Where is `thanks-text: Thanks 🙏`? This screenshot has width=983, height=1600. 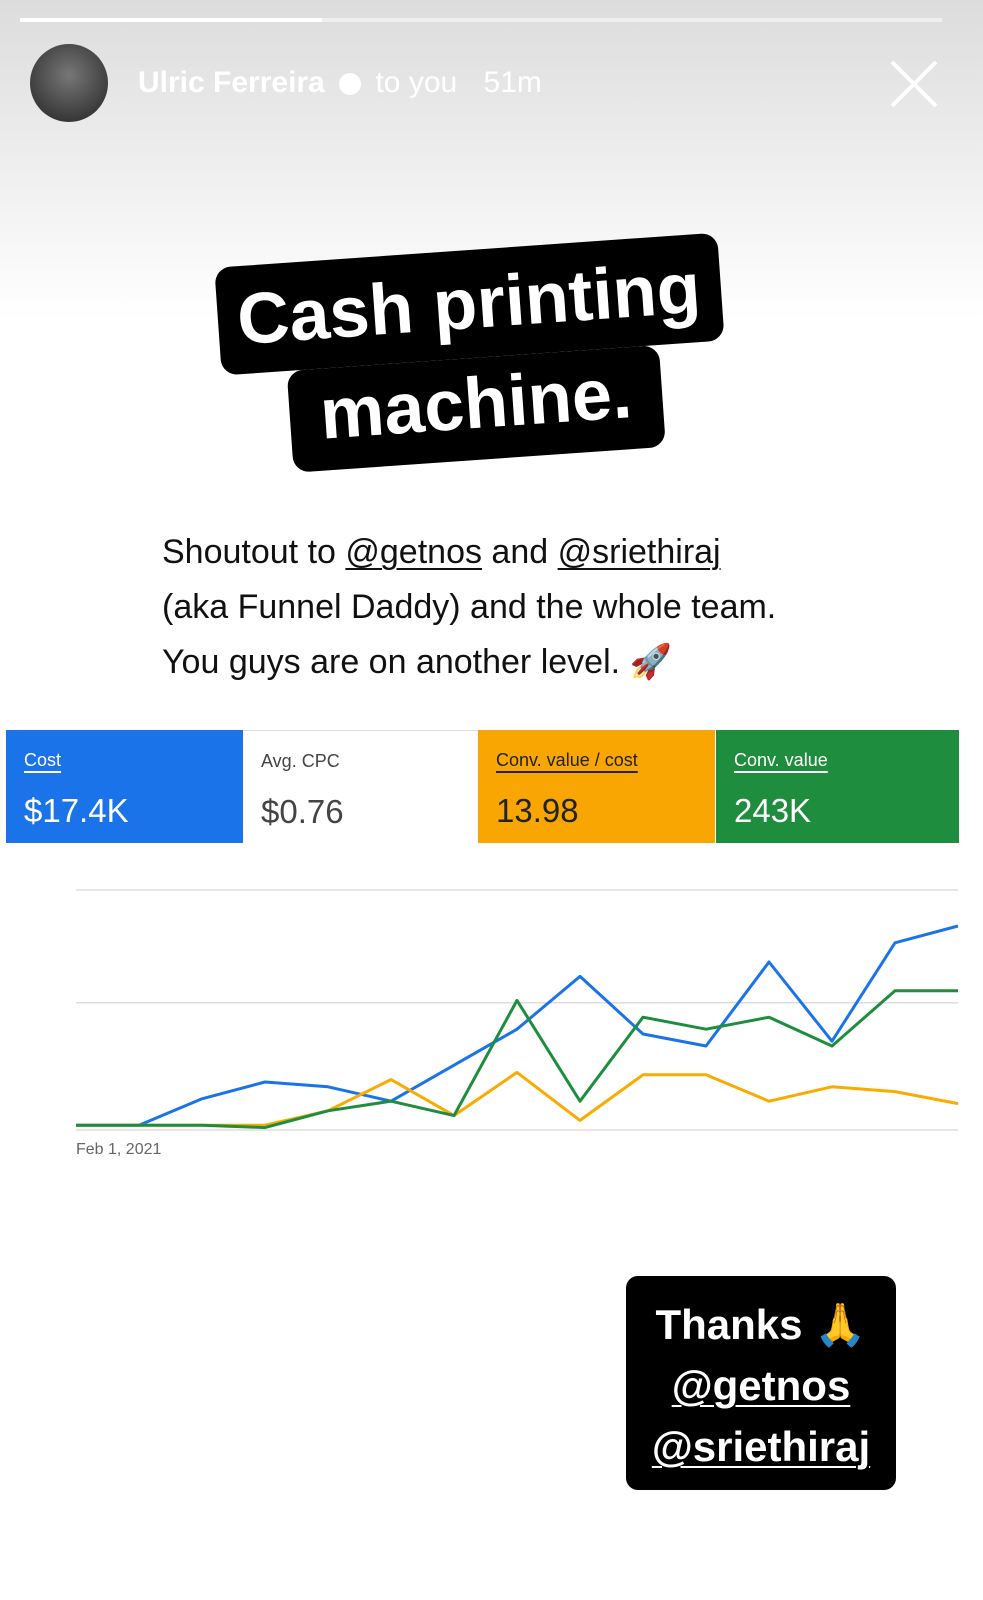
thanks-text: Thanks 🙏 is located at coordinates (761, 1324).